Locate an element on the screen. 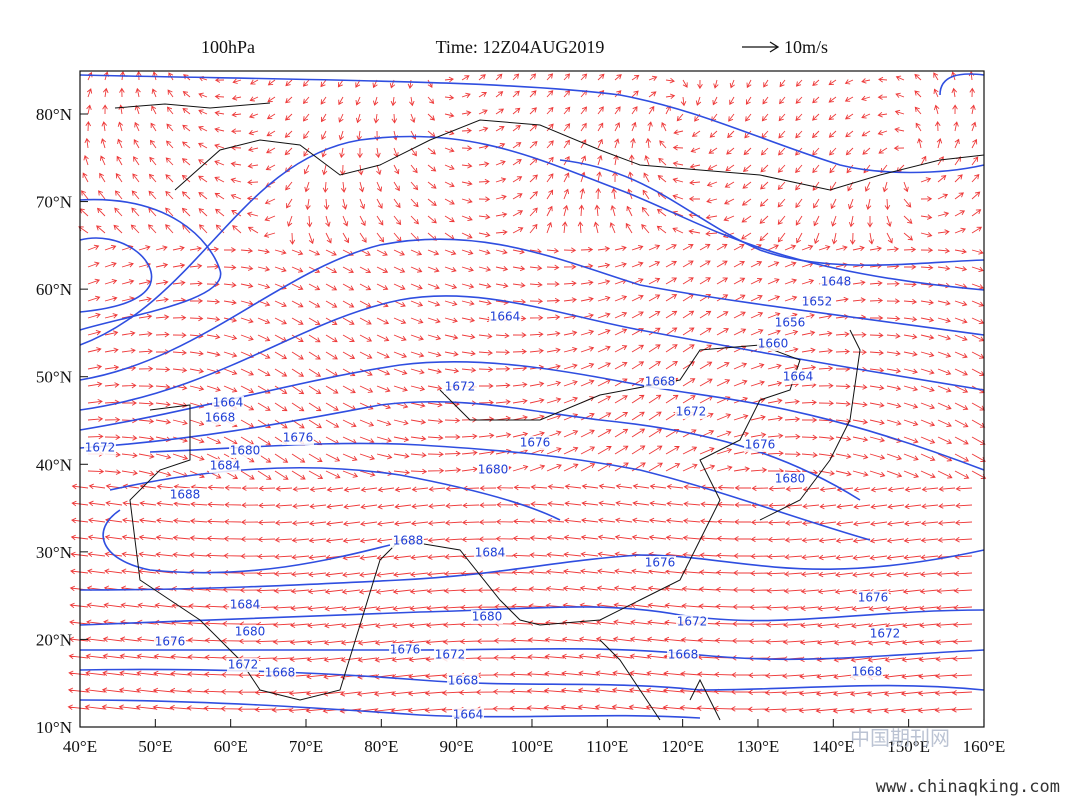 The image size is (1065, 798). x-tick-label: 40°E is located at coordinates (80, 746).